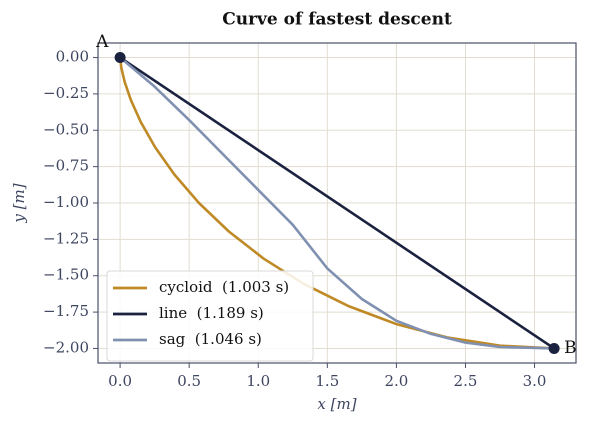 This screenshot has width=590, height=427. Describe the element at coordinates (66, 238) in the screenshot. I see `y-tick-label: −1.25` at that location.